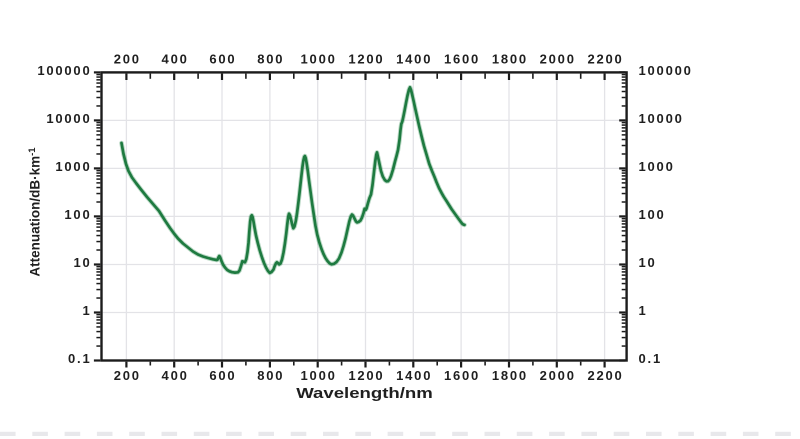 This screenshot has height=439, width=800. What do you see at coordinates (364, 393) in the screenshot?
I see `svg-text: Wavelength/nm` at bounding box center [364, 393].